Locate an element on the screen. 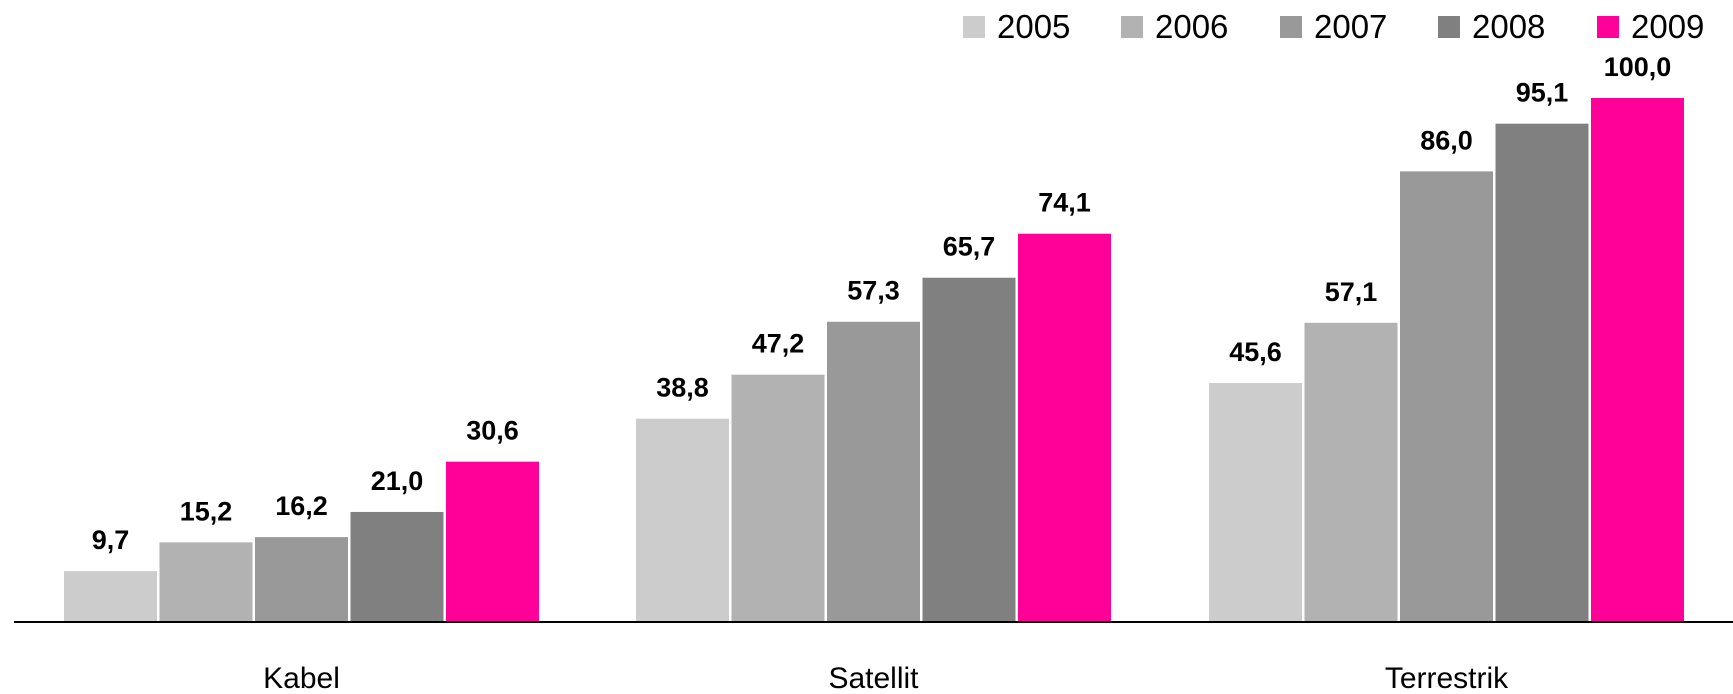  legend: 2005 2006 2007 2008 2009 is located at coordinates (1333, 26).